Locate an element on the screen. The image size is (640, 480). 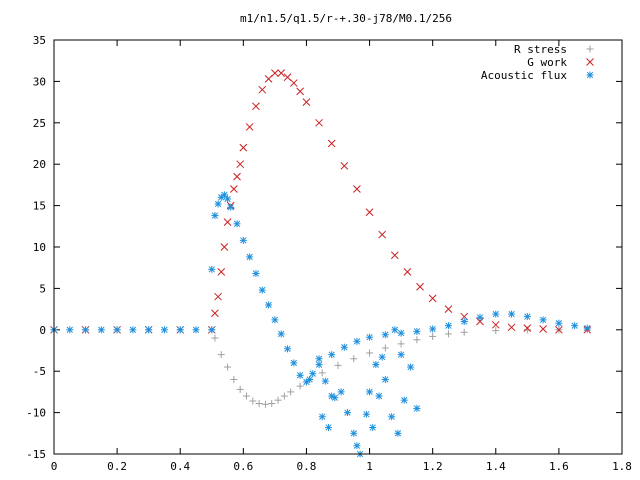
x-tick-label: 1.2 is located at coordinates (433, 466).